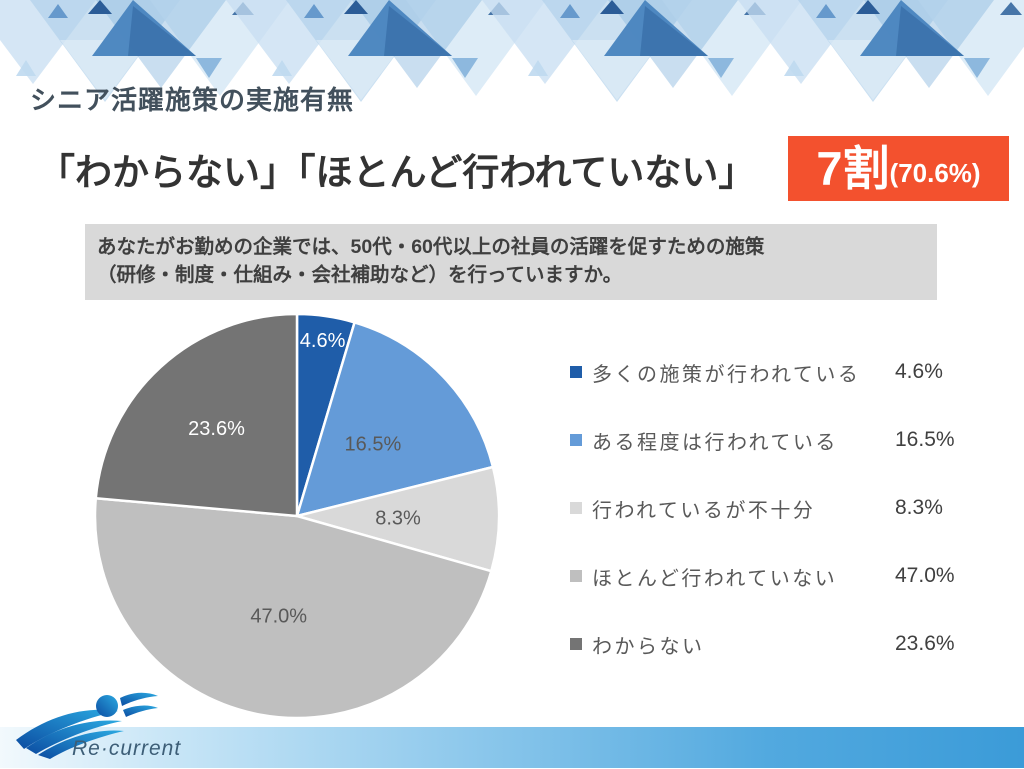  I want to click on page-title: シニア活躍施策の実施有無, so click(192, 100).